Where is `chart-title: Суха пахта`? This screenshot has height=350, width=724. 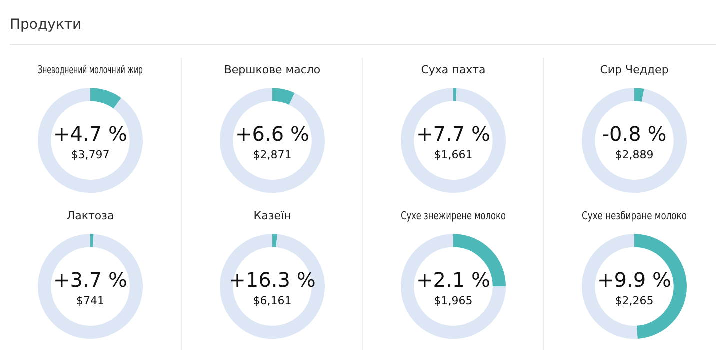
chart-title: Суха пахта is located at coordinates (453, 69).